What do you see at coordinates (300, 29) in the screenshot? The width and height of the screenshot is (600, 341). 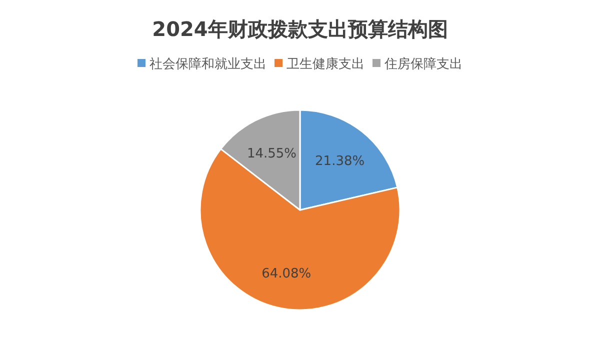 I see `chart-title: 2024年财政拨款支出预算结构图` at bounding box center [300, 29].